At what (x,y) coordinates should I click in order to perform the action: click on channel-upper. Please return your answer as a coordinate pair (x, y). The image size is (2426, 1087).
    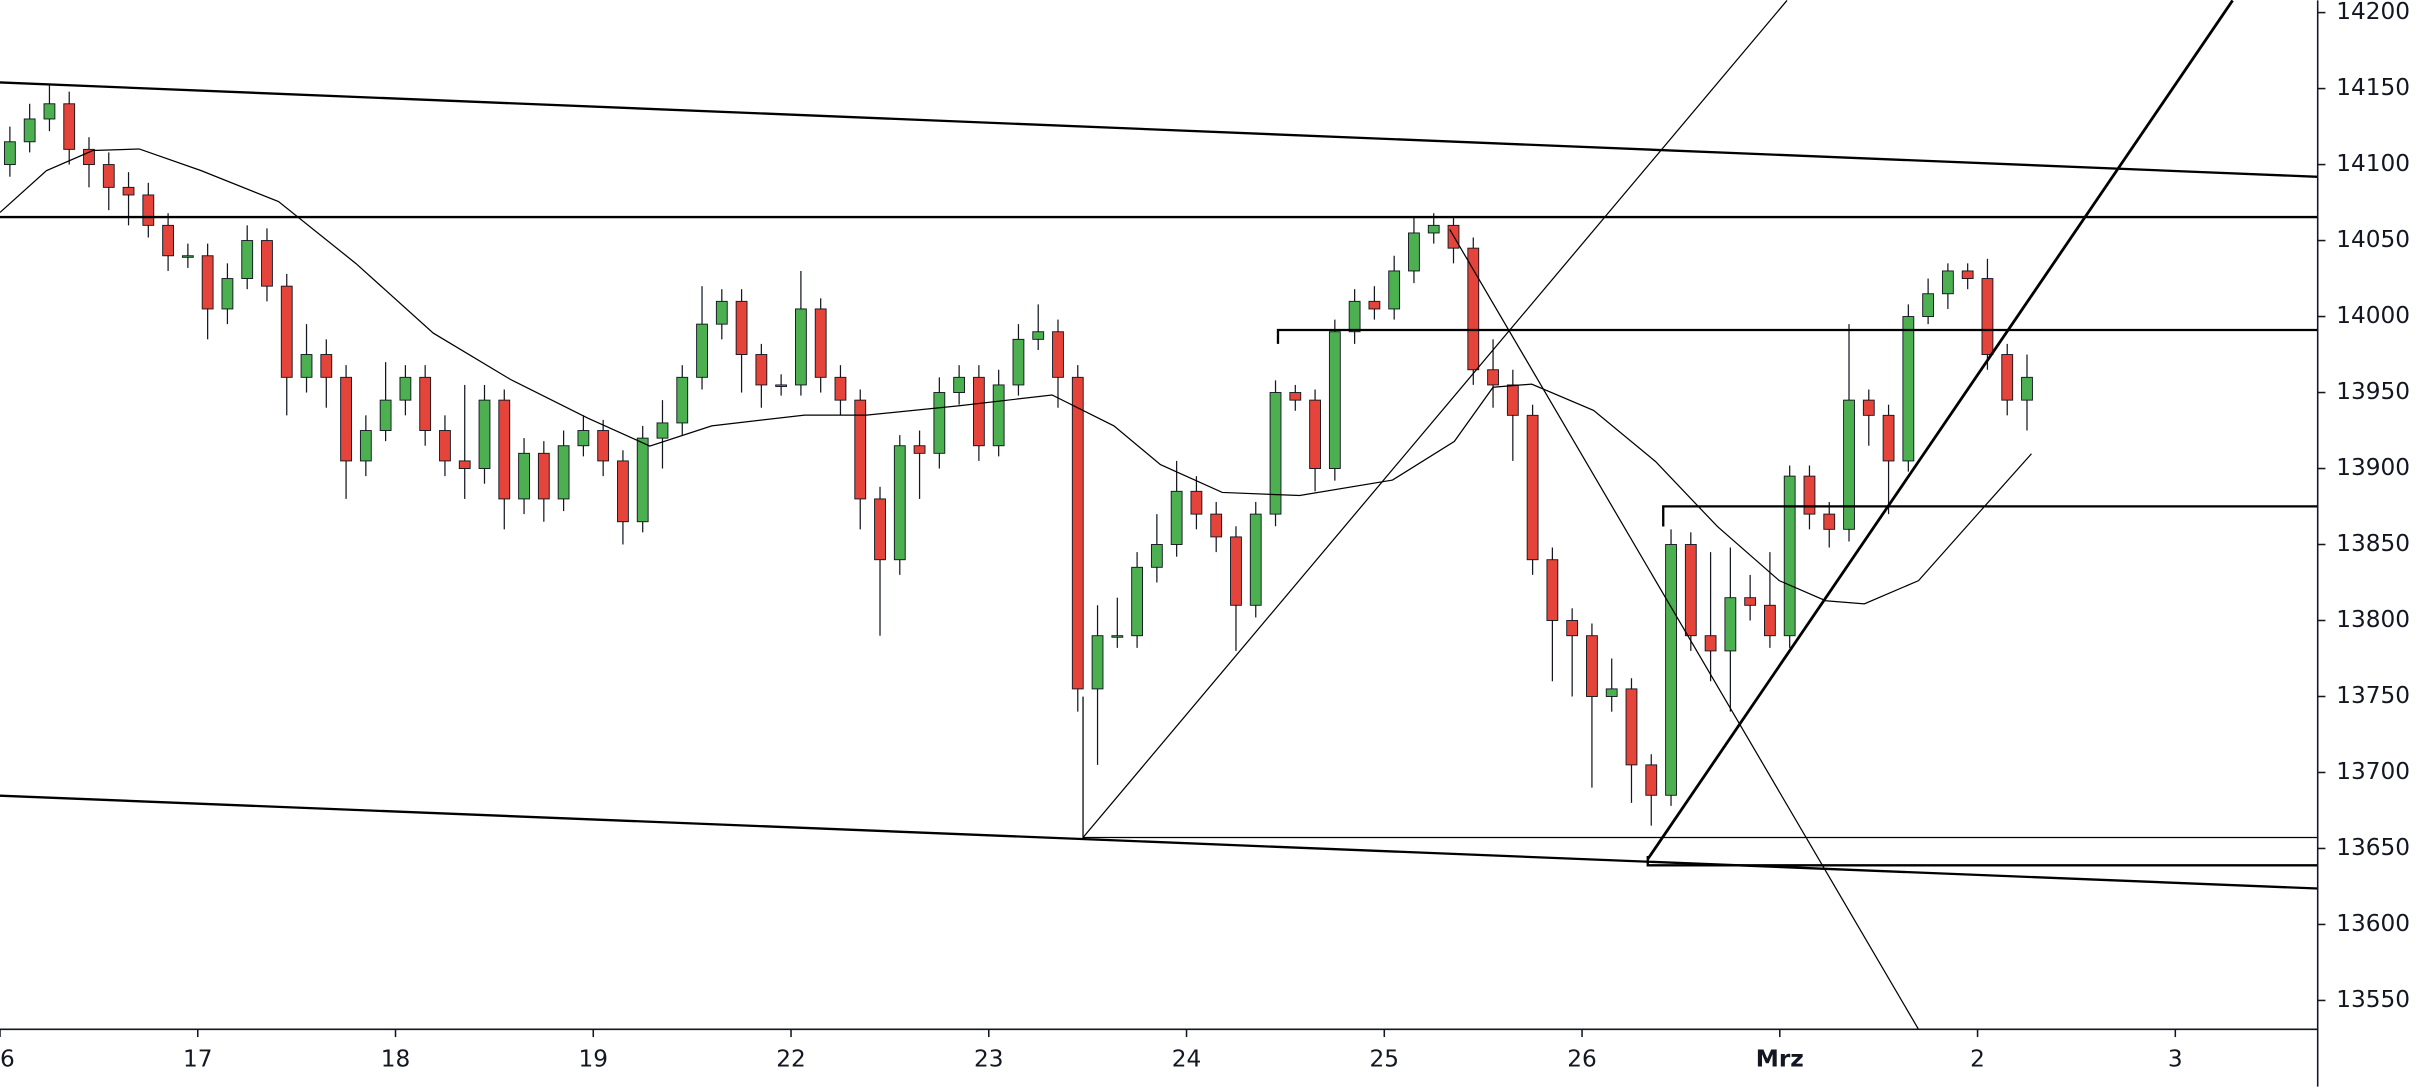
    Looking at the image, I should click on (1159, 129).